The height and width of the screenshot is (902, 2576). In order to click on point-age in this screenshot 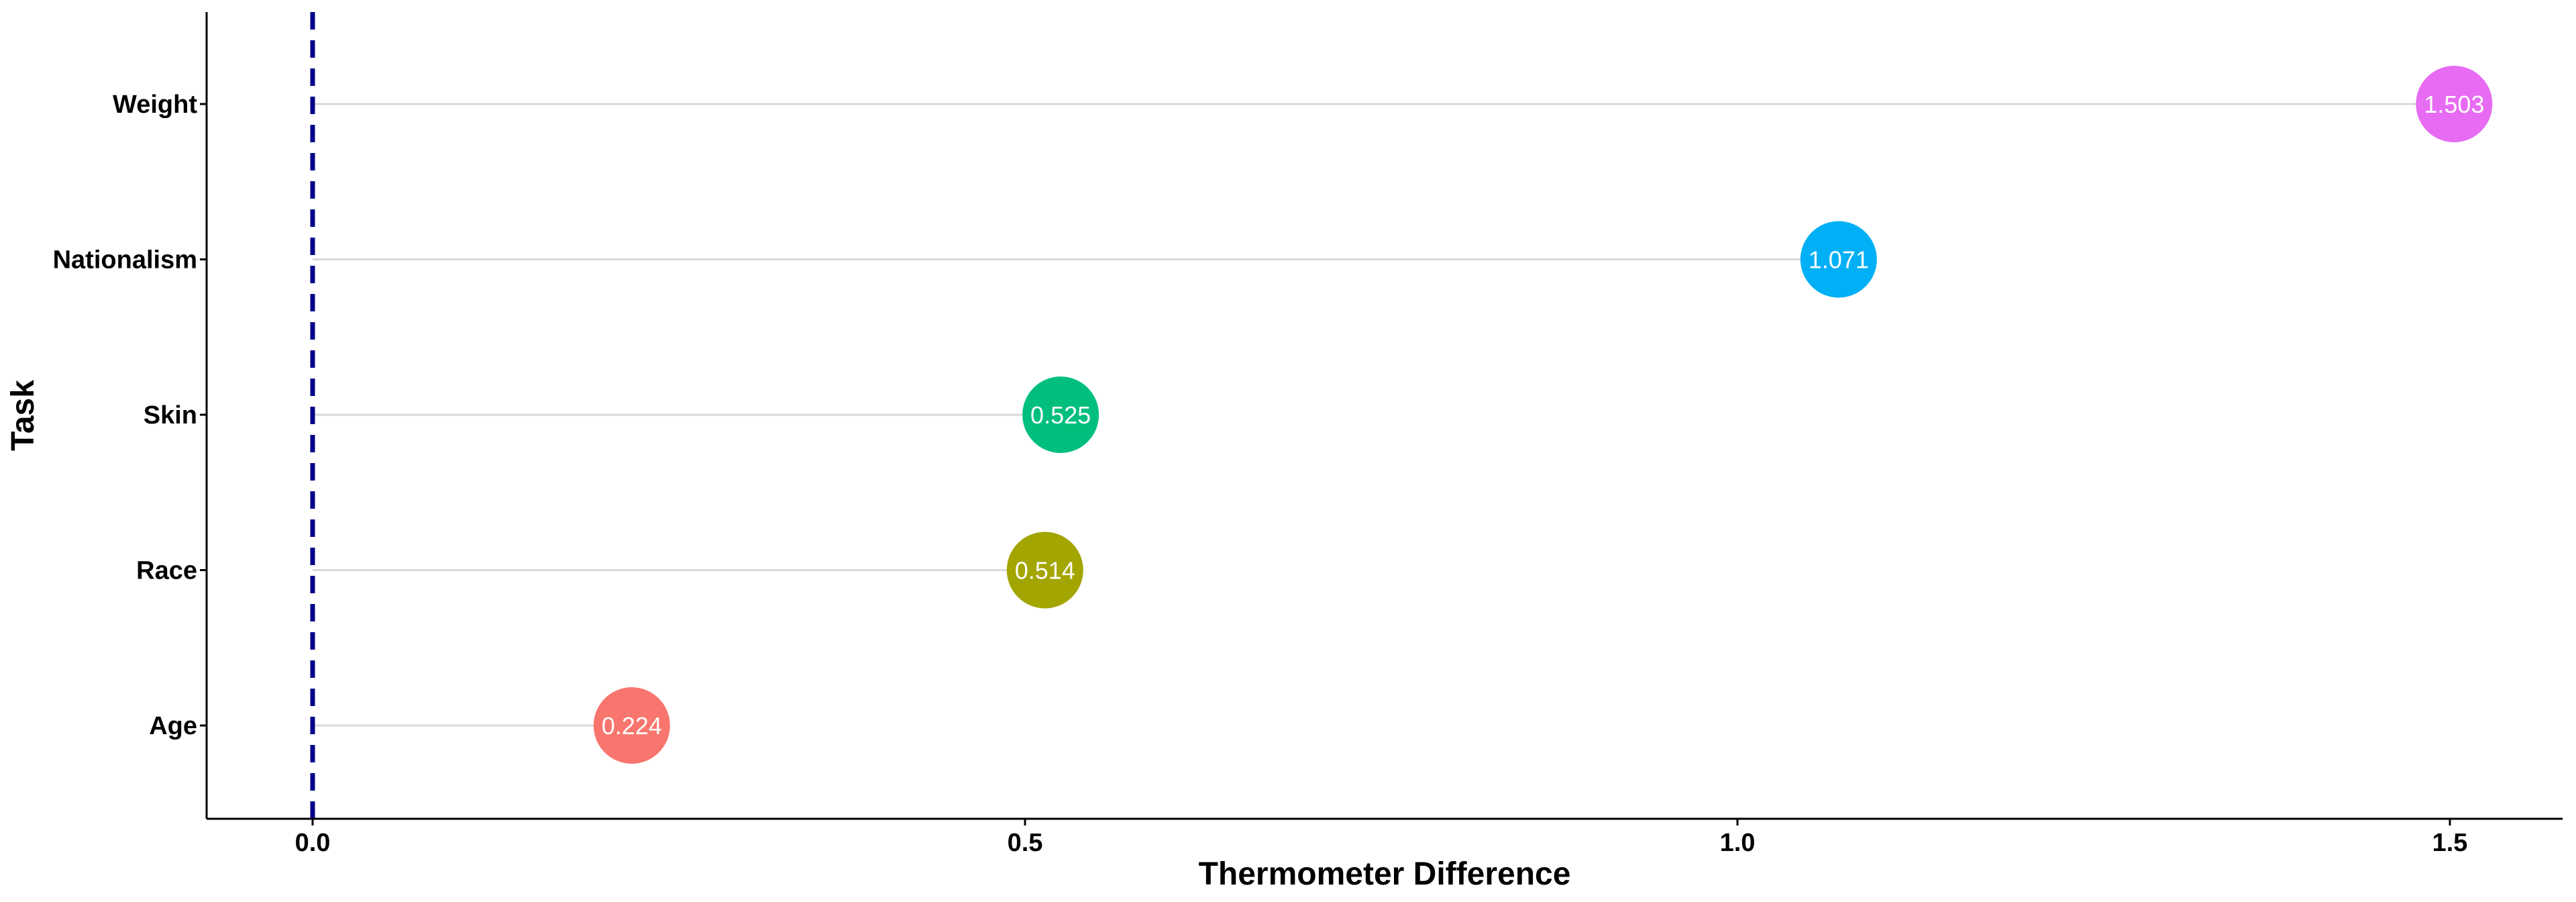, I will do `click(631, 725)`.